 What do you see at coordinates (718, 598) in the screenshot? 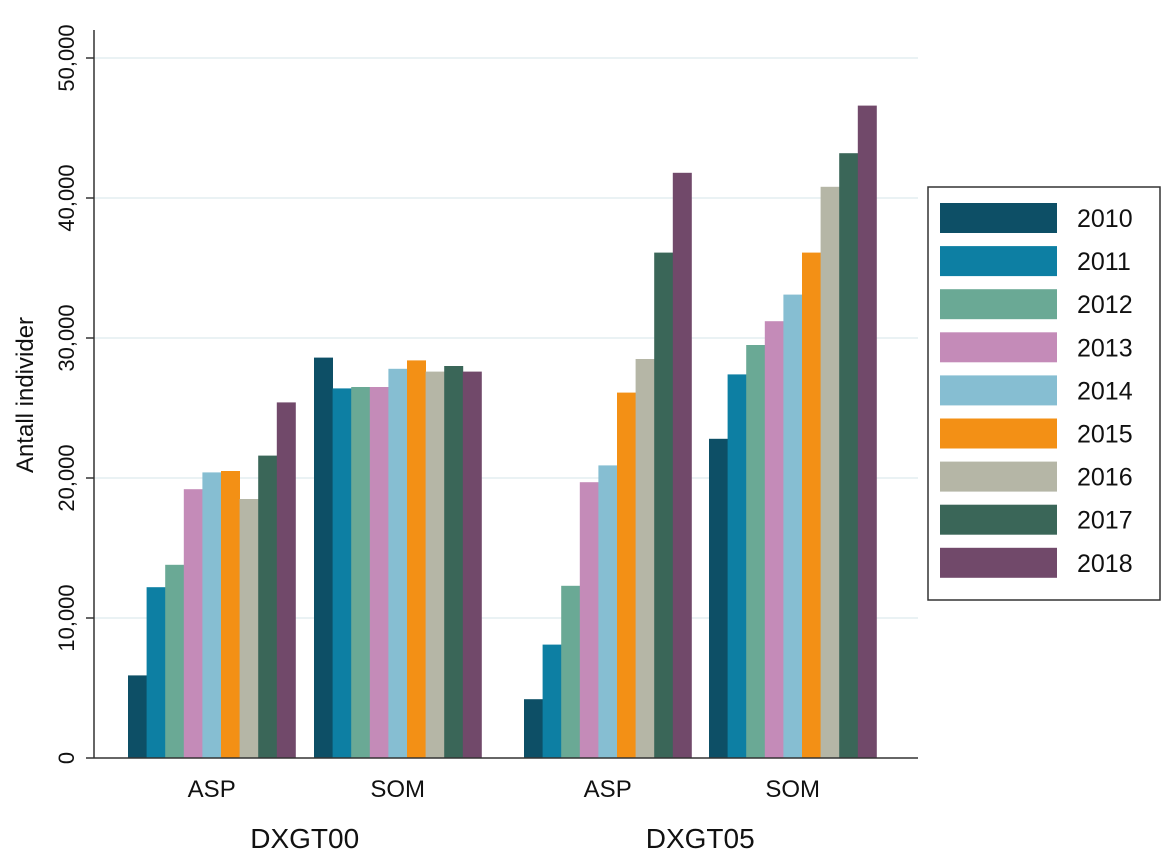
I see `bar-2010-dxgt05-som` at bounding box center [718, 598].